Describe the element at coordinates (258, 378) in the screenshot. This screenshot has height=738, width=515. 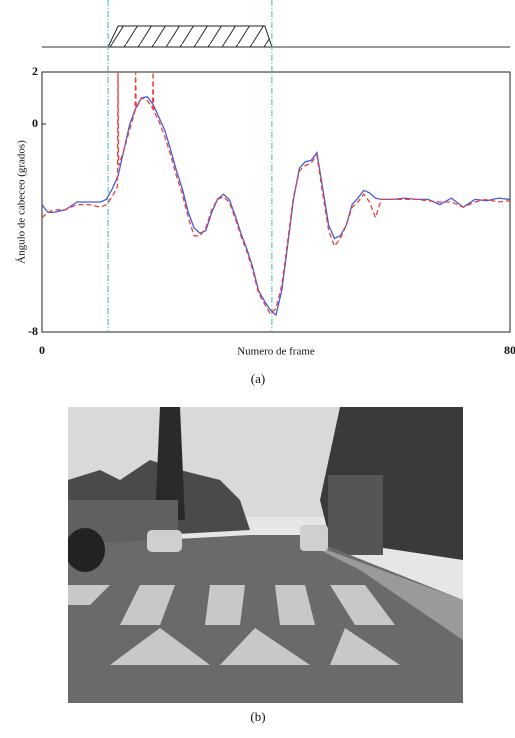
I see `caption: (a)` at that location.